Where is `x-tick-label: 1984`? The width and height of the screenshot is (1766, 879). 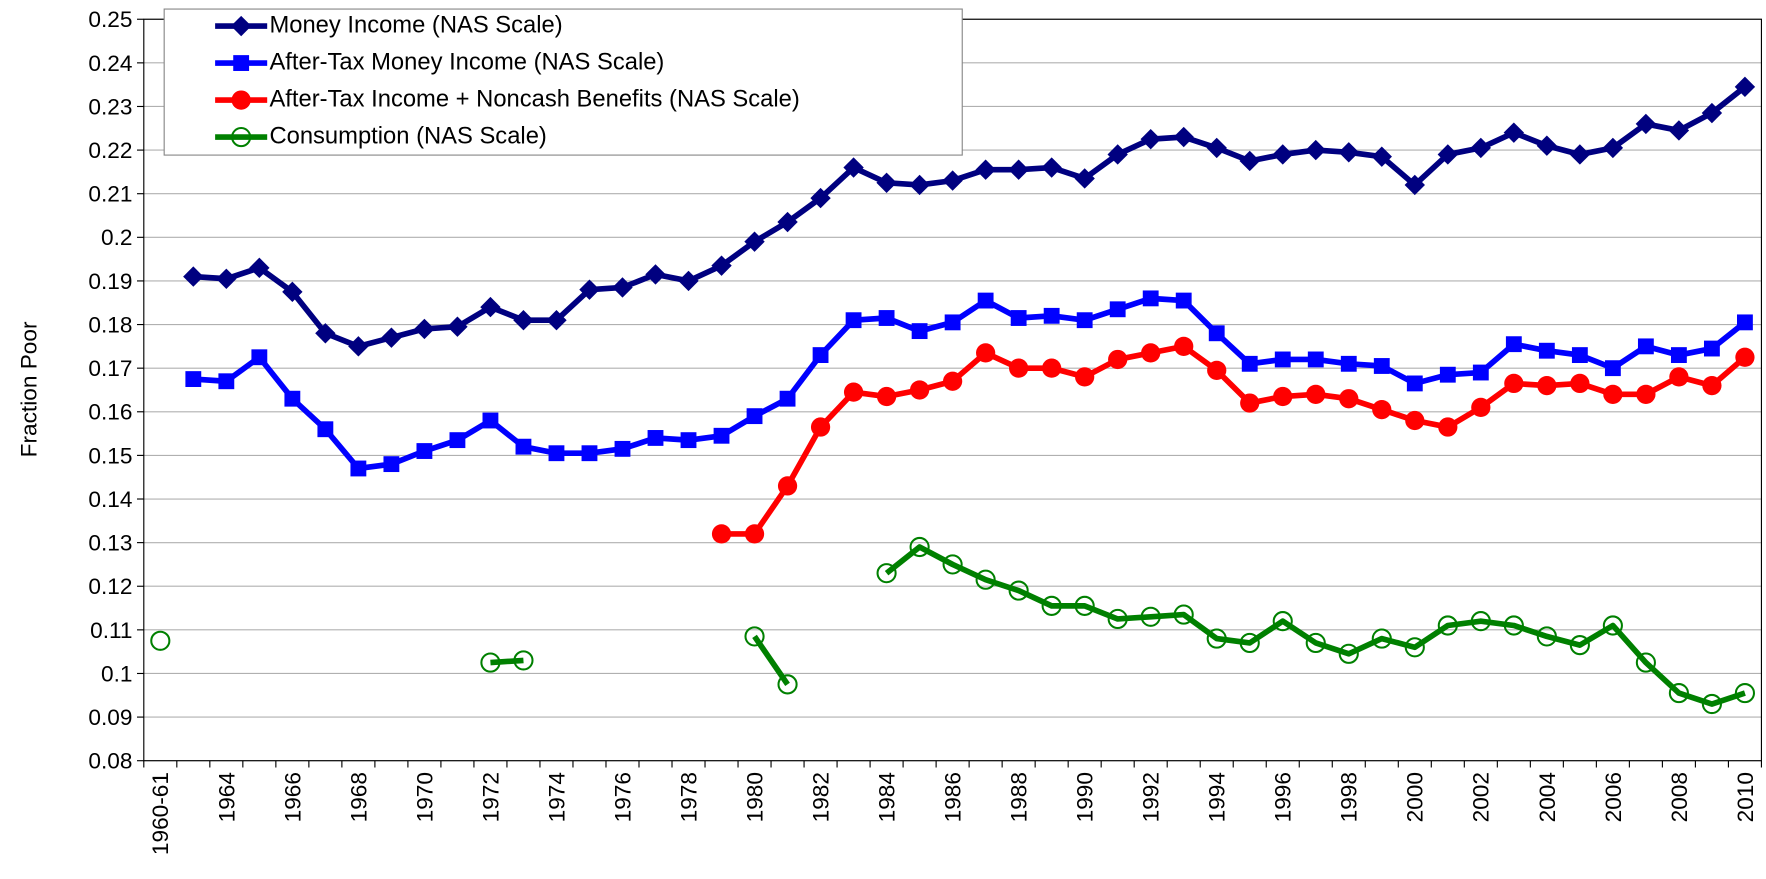 x-tick-label: 1984 is located at coordinates (887, 797).